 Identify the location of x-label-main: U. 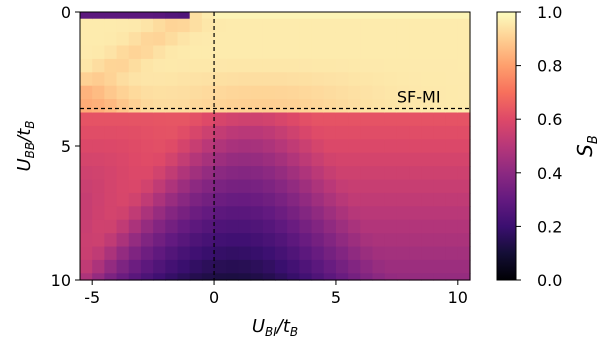
(258, 326).